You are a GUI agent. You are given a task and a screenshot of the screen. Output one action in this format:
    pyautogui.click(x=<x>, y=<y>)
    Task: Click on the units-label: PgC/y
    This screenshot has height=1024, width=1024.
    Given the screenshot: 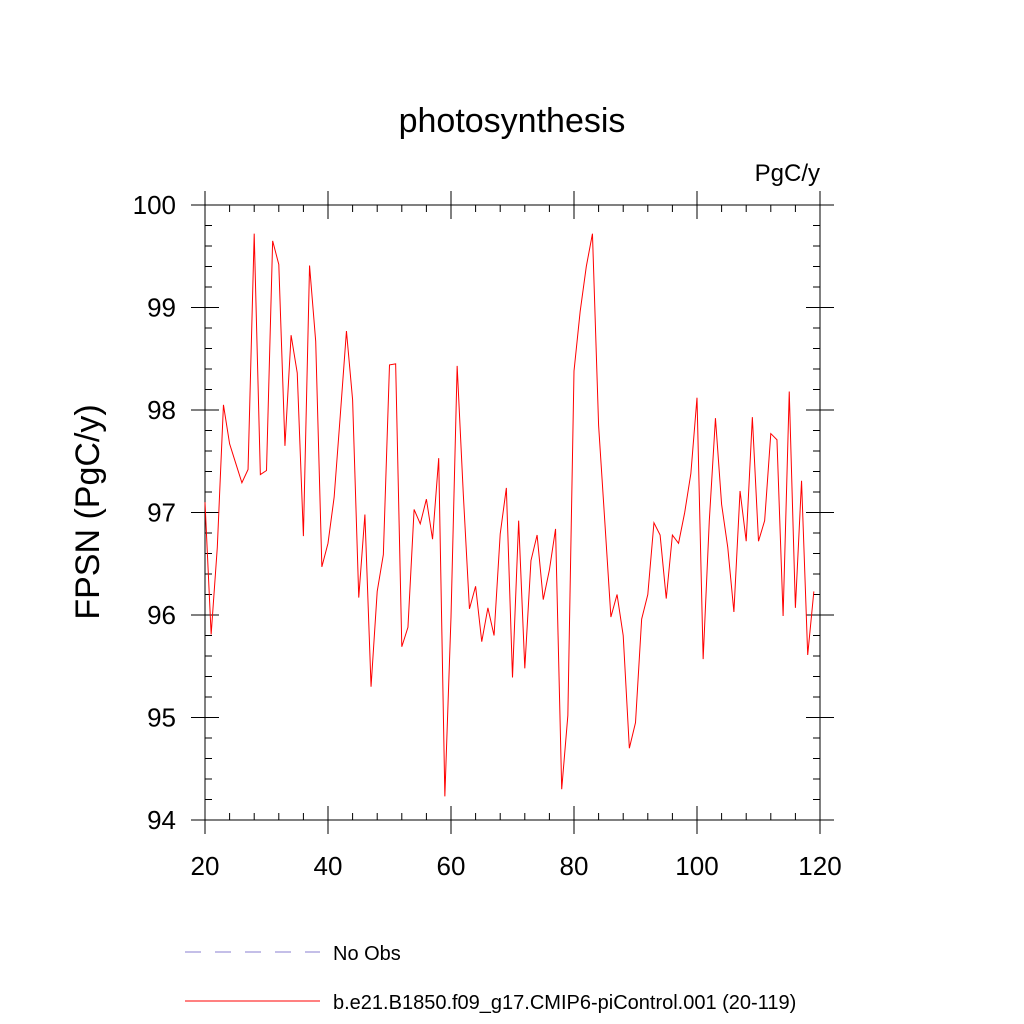 What is the action you would take?
    pyautogui.click(x=787, y=173)
    